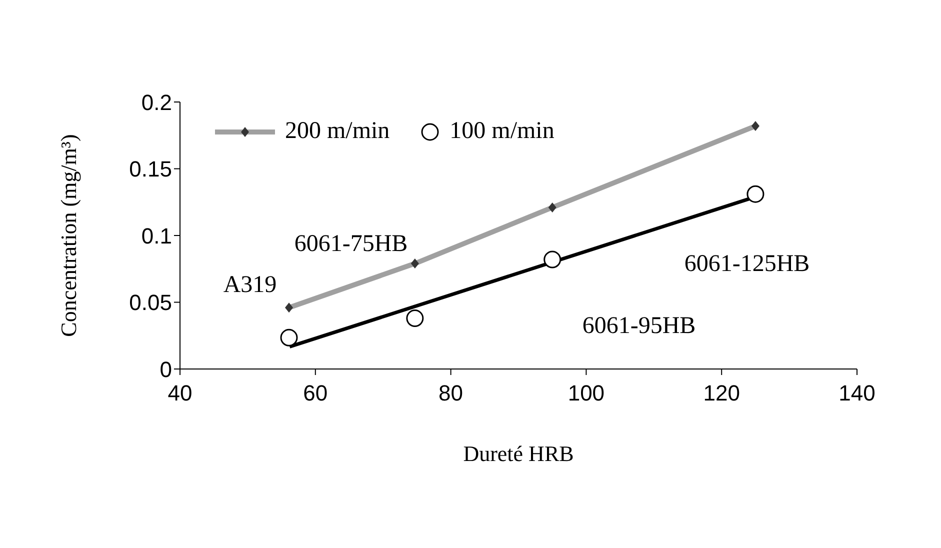  What do you see at coordinates (721, 393) in the screenshot?
I see `x-tick-label: 120` at bounding box center [721, 393].